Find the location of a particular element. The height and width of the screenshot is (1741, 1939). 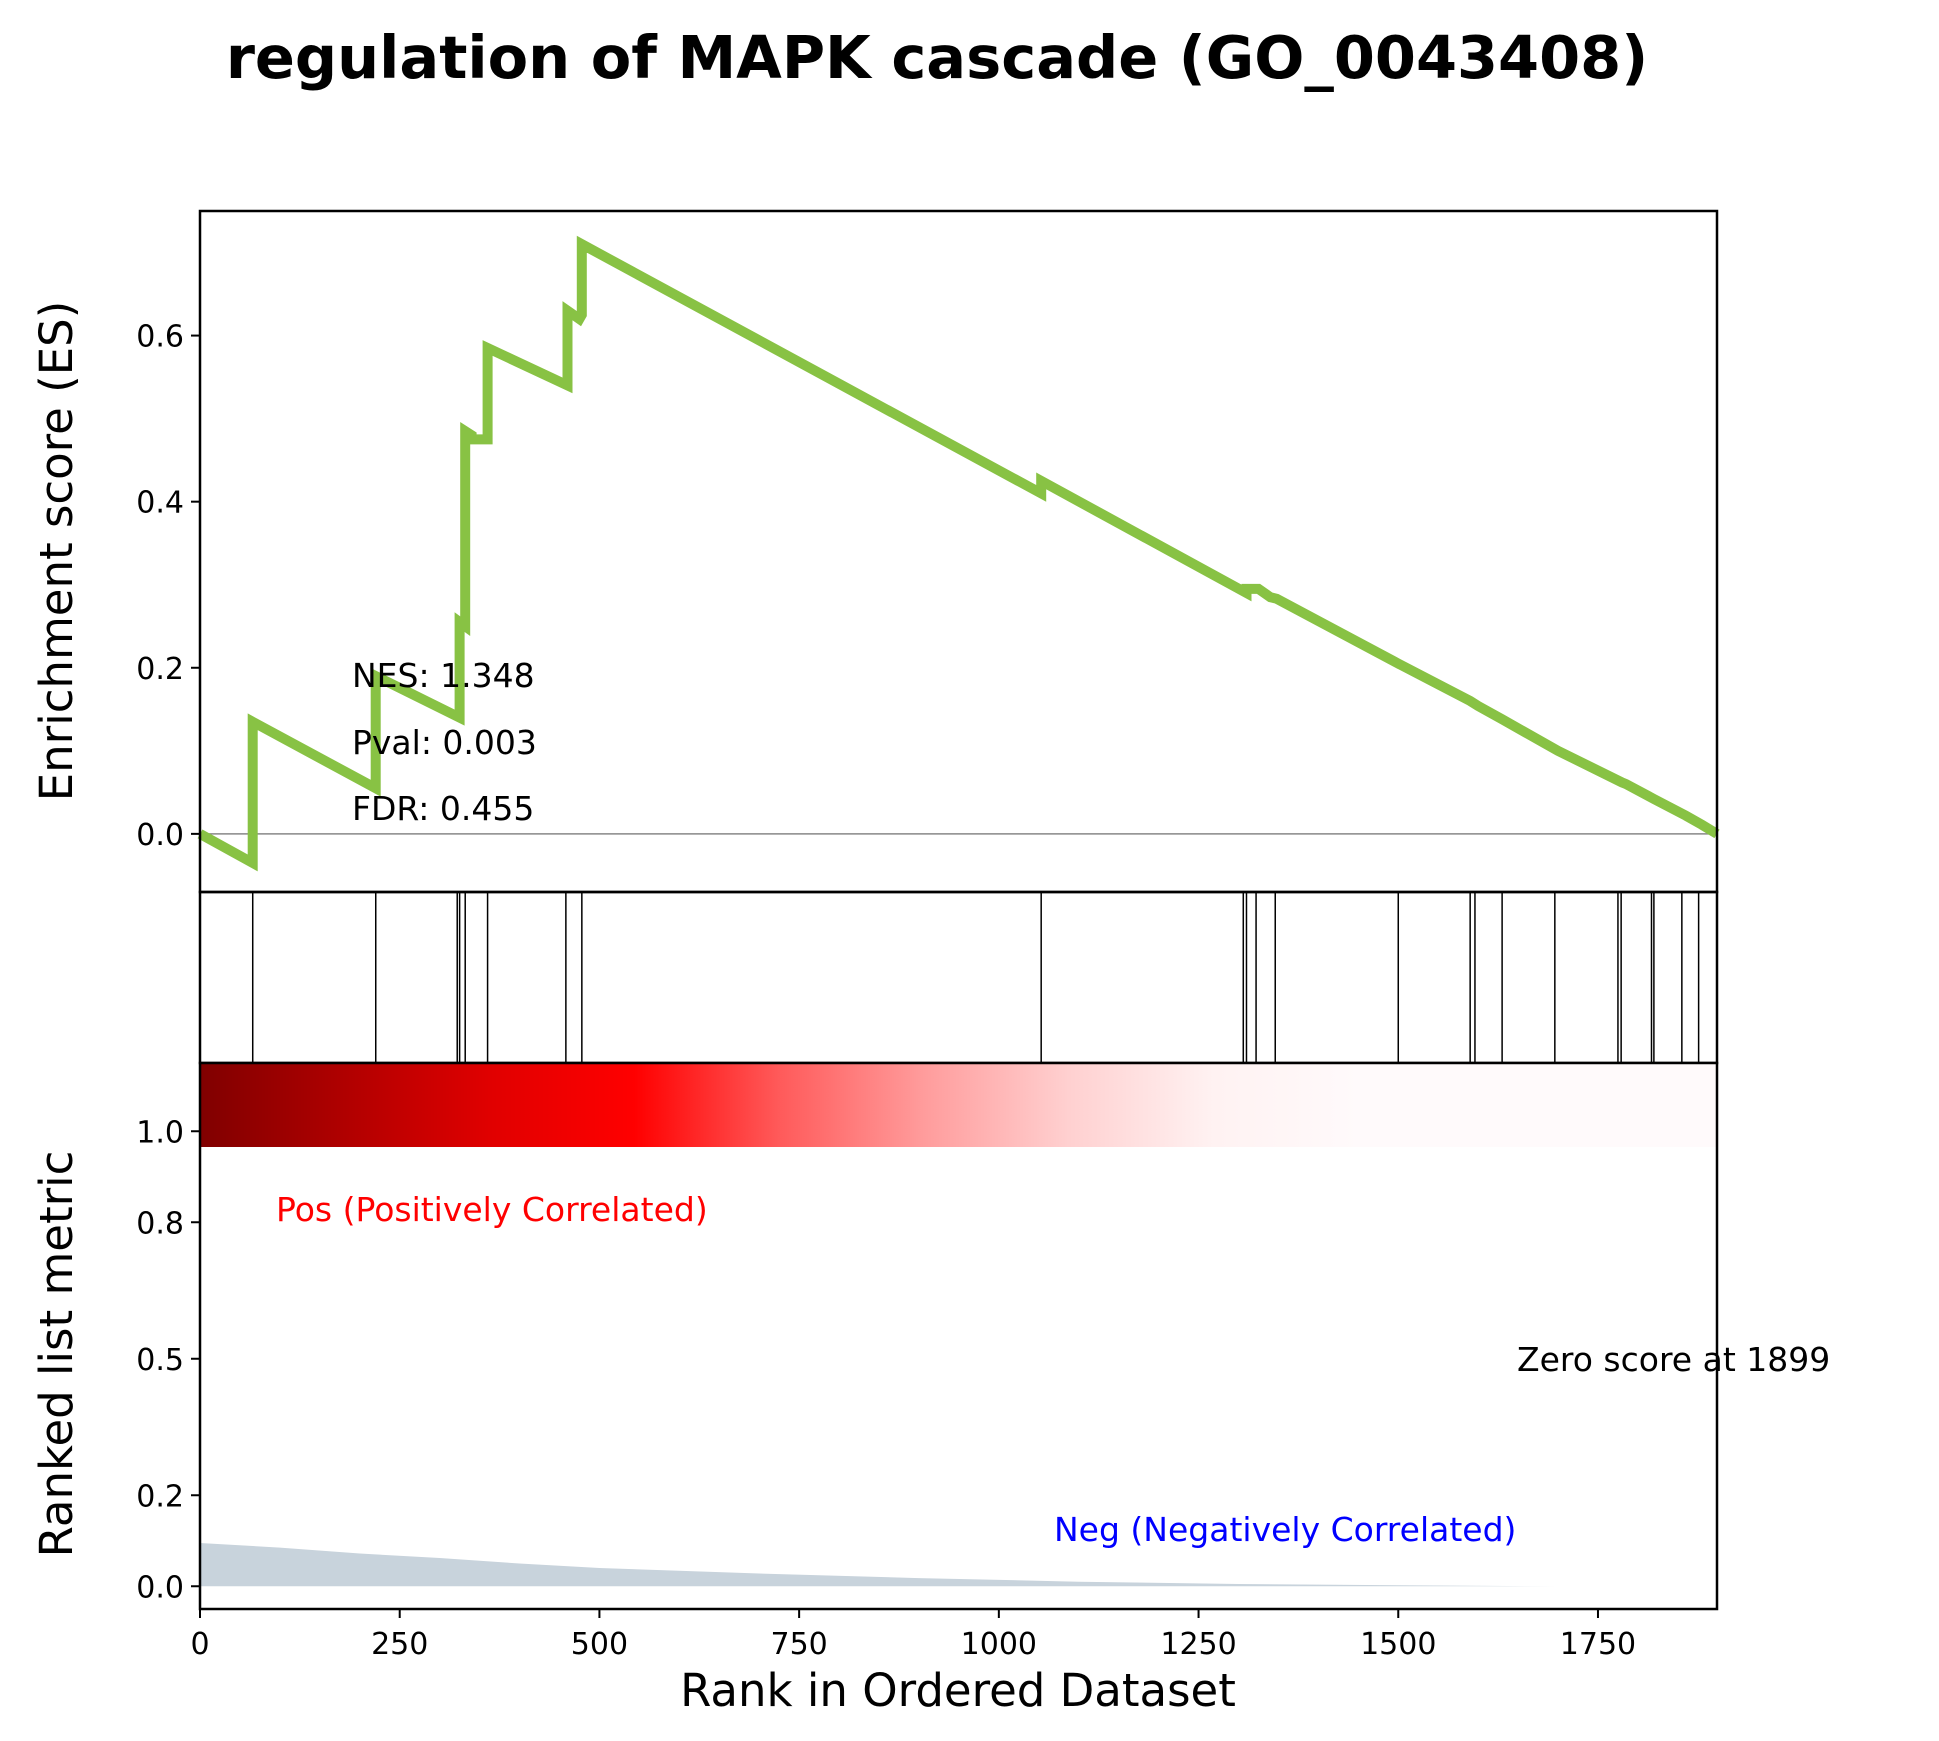

metric-tick-label: 0.0 is located at coordinates (160, 1587).